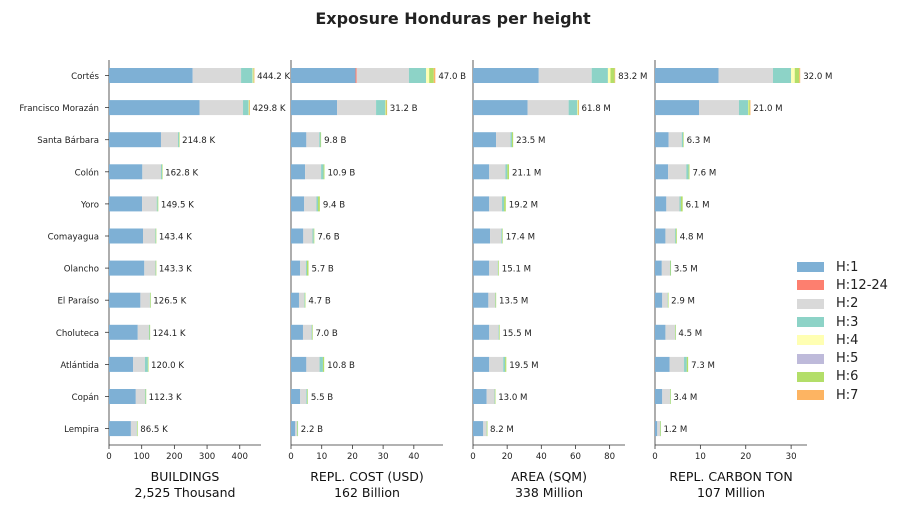 This screenshot has width=906, height=510. I want to click on bar-value-label: 124.1 K, so click(169, 334).